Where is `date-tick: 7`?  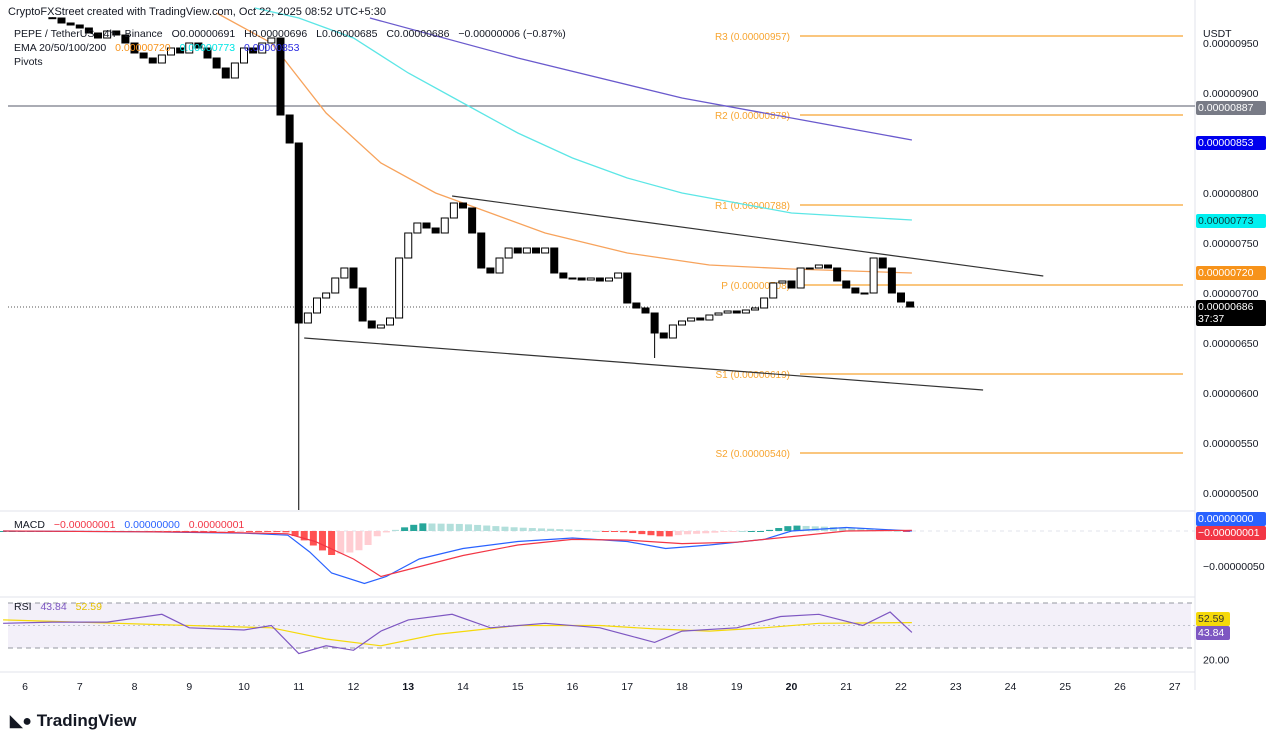 date-tick: 7 is located at coordinates (80, 687).